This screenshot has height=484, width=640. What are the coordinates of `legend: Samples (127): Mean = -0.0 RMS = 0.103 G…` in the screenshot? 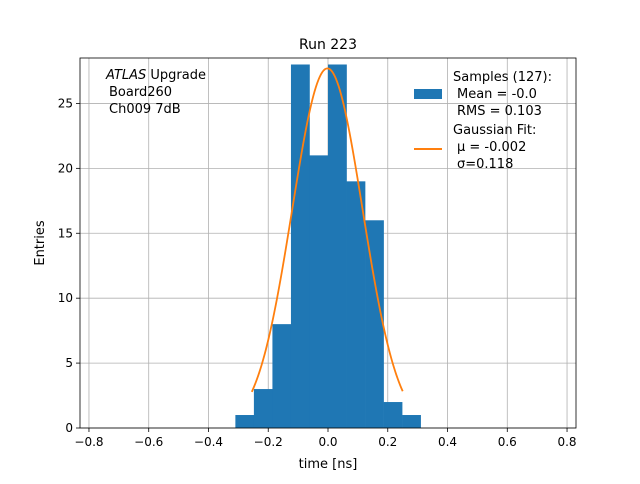 It's located at (483, 121).